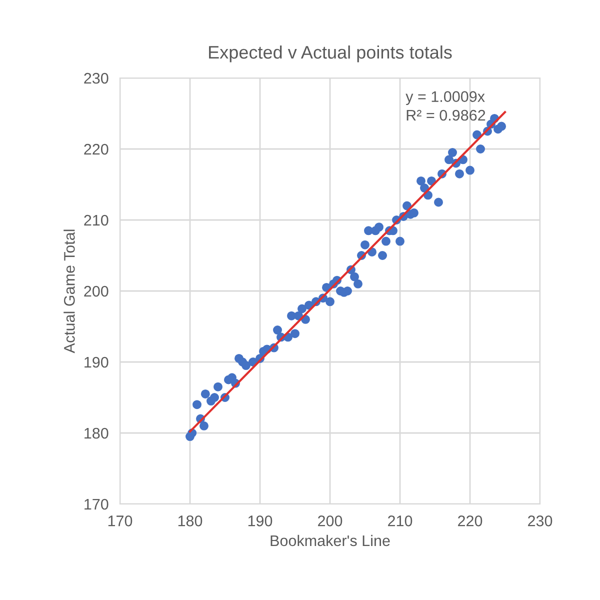 The image size is (600, 600). What do you see at coordinates (96, 504) in the screenshot?
I see `y-tick-label: 170` at bounding box center [96, 504].